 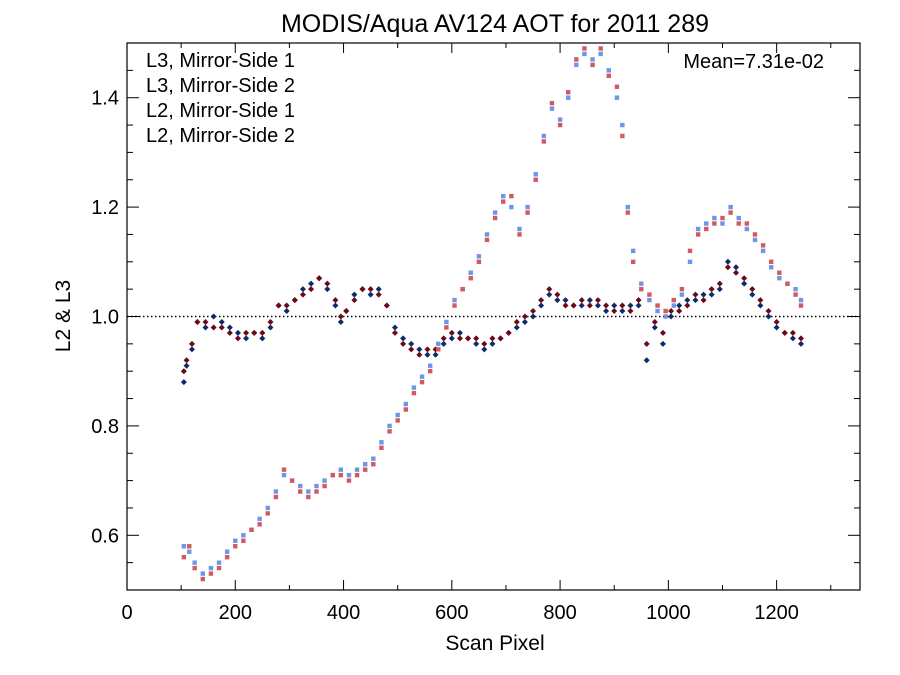 What do you see at coordinates (105, 536) in the screenshot?
I see `y-tick-label: 0.6` at bounding box center [105, 536].